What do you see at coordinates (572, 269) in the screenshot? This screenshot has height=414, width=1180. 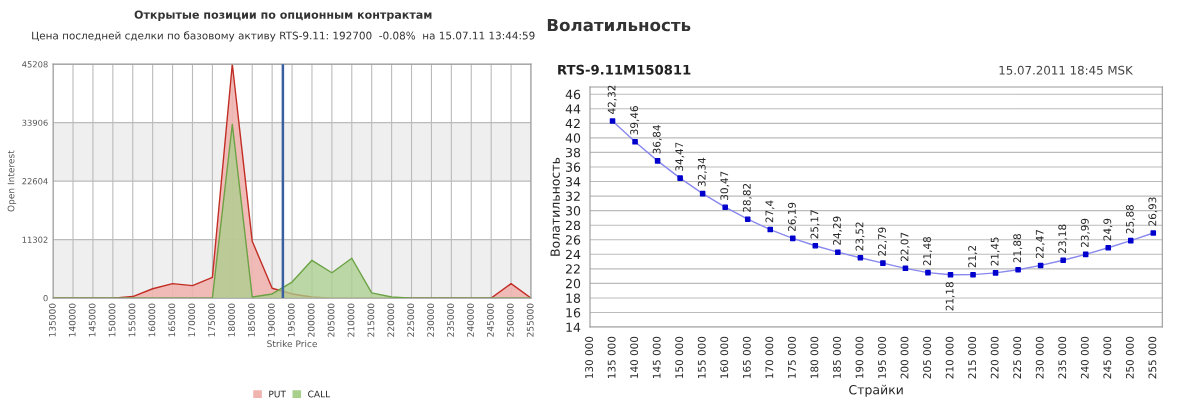 I see `y-tick-label: 22` at bounding box center [572, 269].